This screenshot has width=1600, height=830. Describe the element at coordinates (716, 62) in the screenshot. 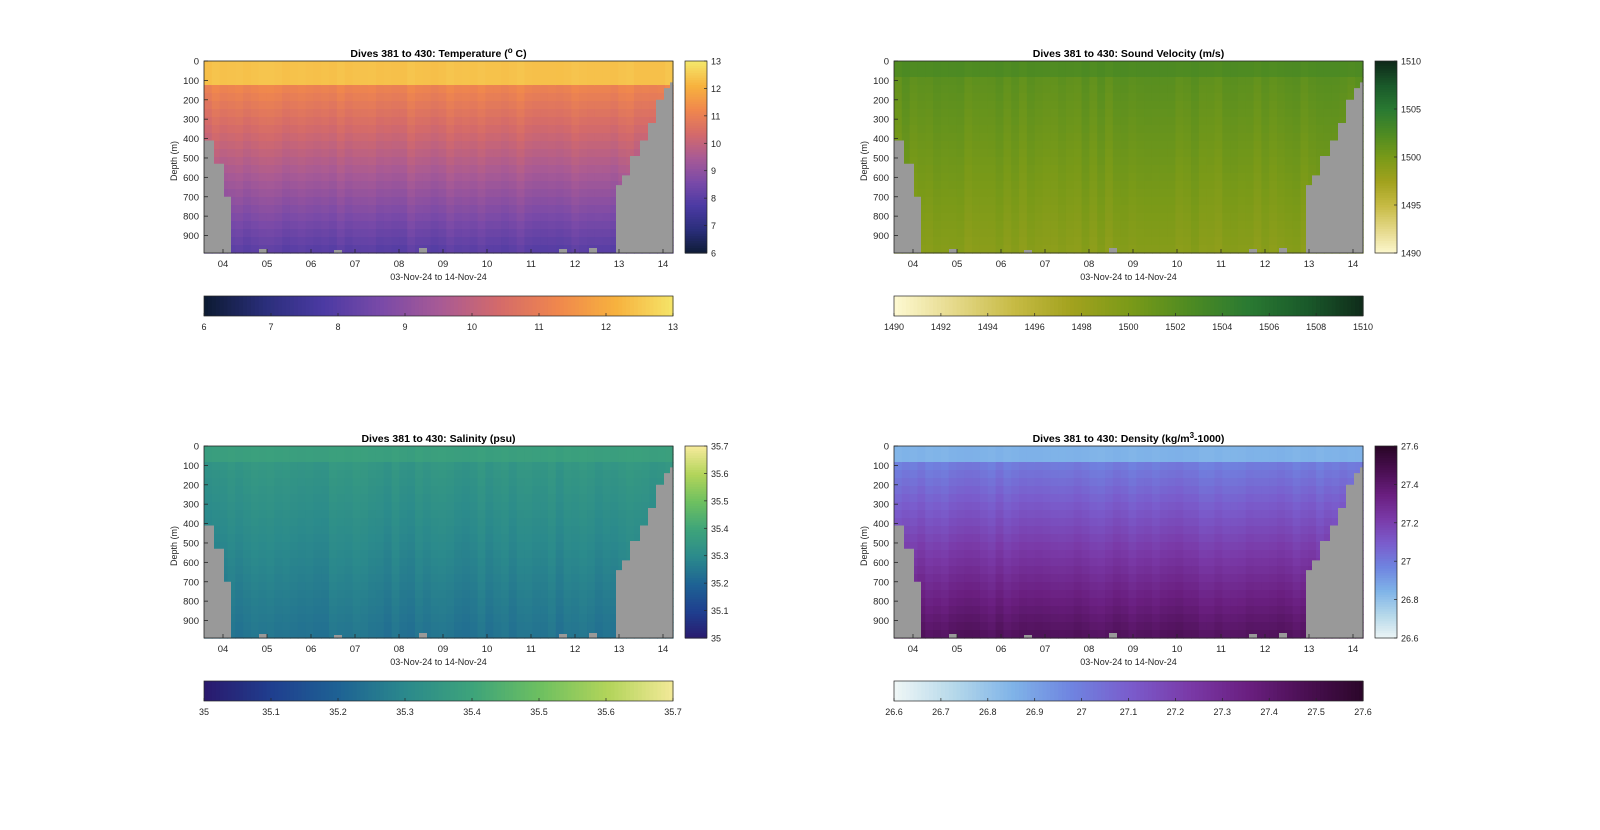

I see `colorbar-tick-label: 13` at that location.